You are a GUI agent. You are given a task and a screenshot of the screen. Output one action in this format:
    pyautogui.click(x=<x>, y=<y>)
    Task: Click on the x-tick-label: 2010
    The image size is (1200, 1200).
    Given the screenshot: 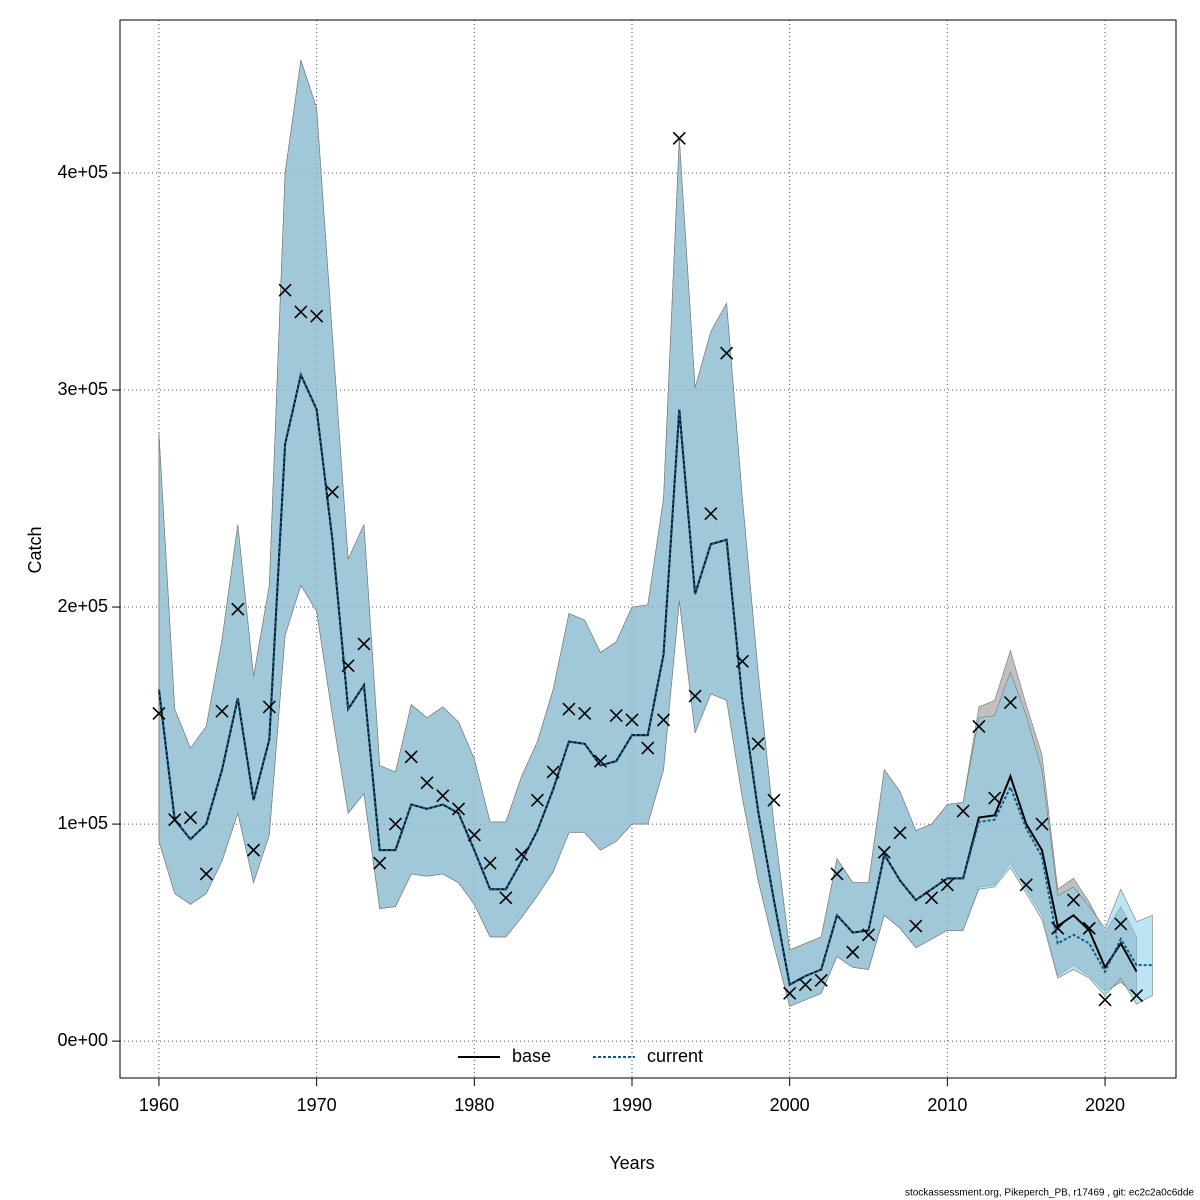 What is the action you would take?
    pyautogui.click(x=947, y=1105)
    